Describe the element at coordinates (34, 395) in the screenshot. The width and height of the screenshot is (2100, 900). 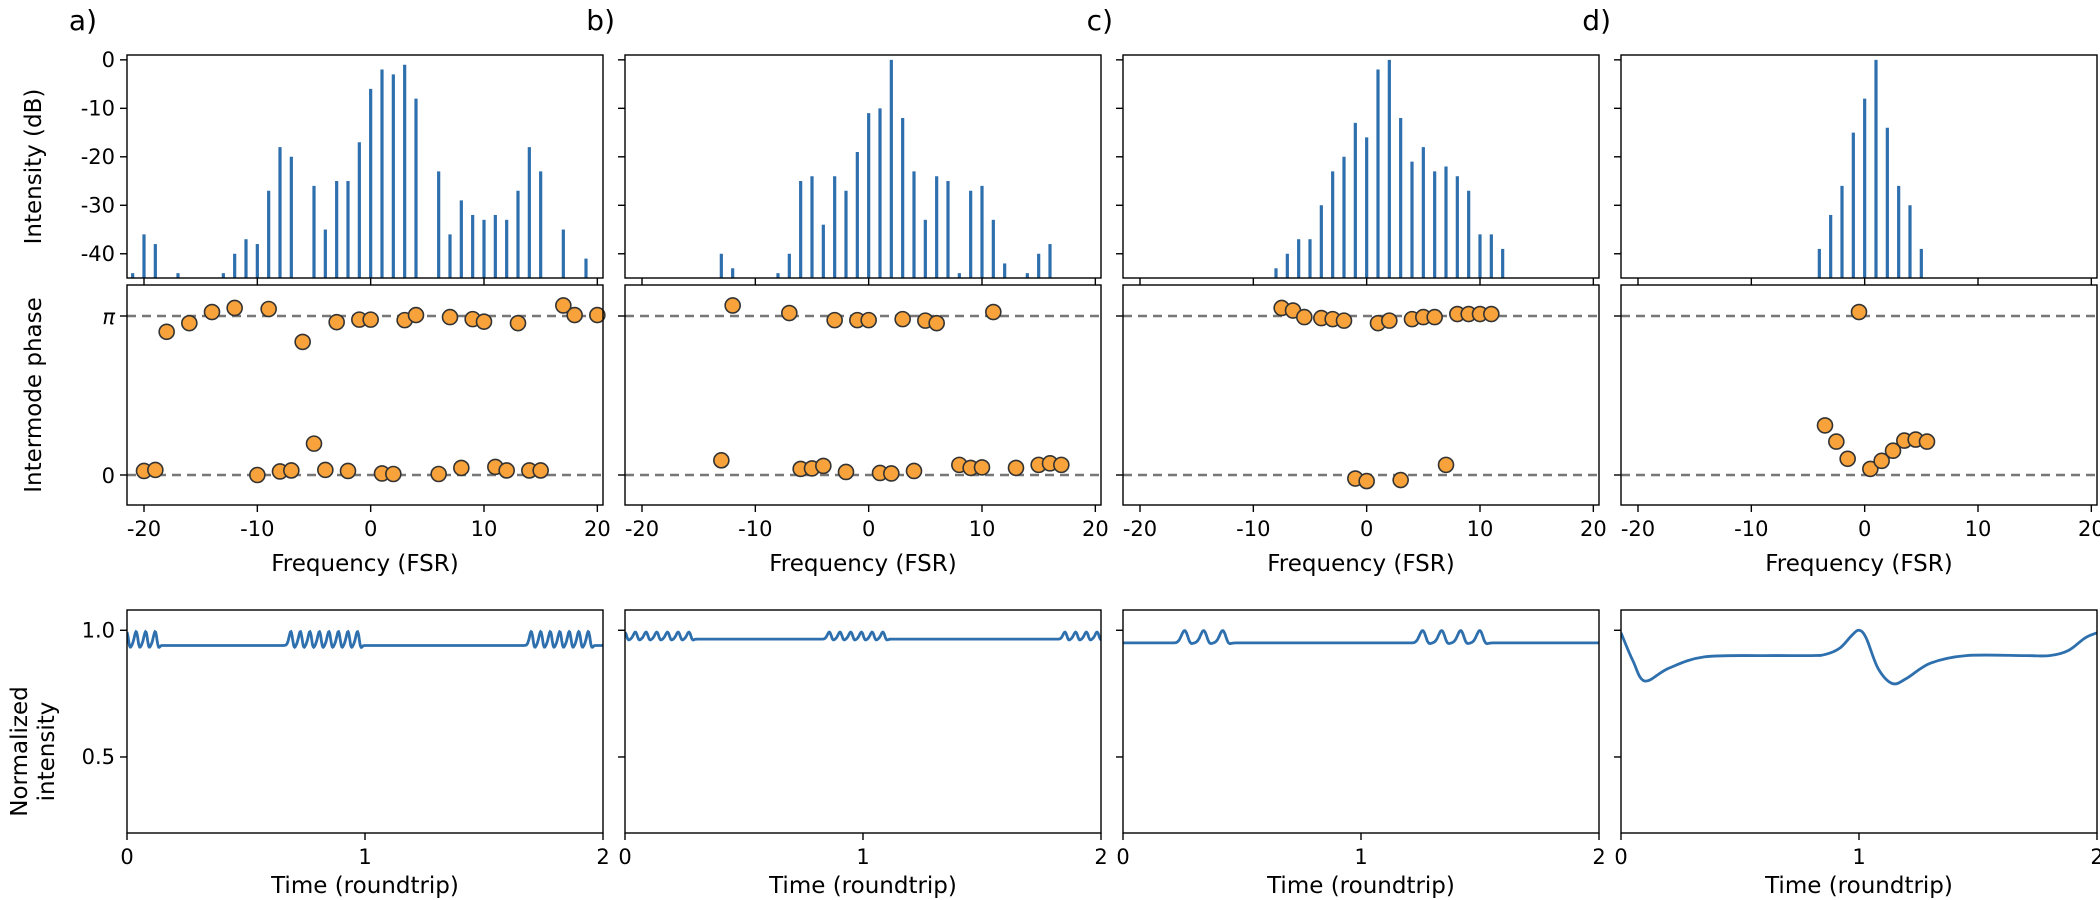
I see `phase-y-title: Intermode phase` at that location.